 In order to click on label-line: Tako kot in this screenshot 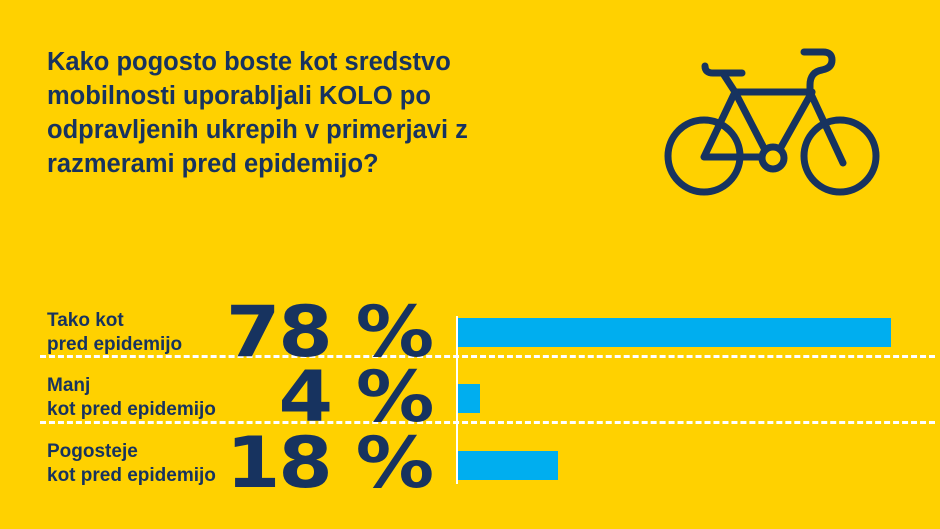, I will do `click(85, 320)`.